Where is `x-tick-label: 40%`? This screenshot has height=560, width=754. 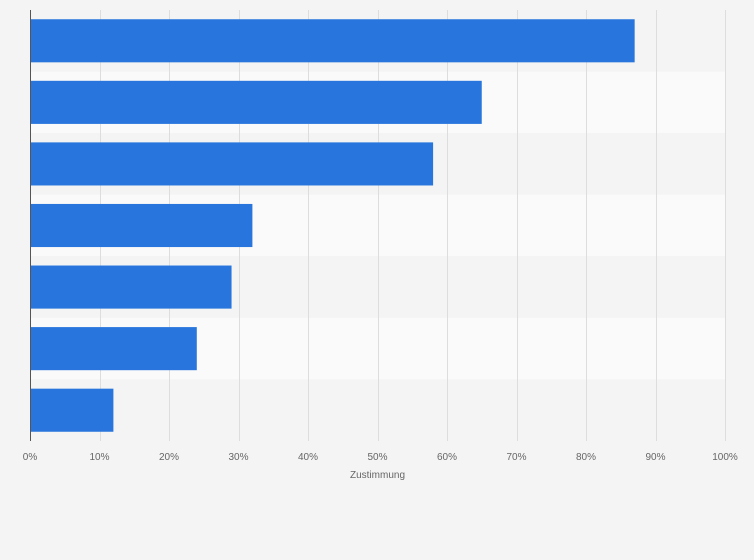
x-tick-label: 40% is located at coordinates (308, 457).